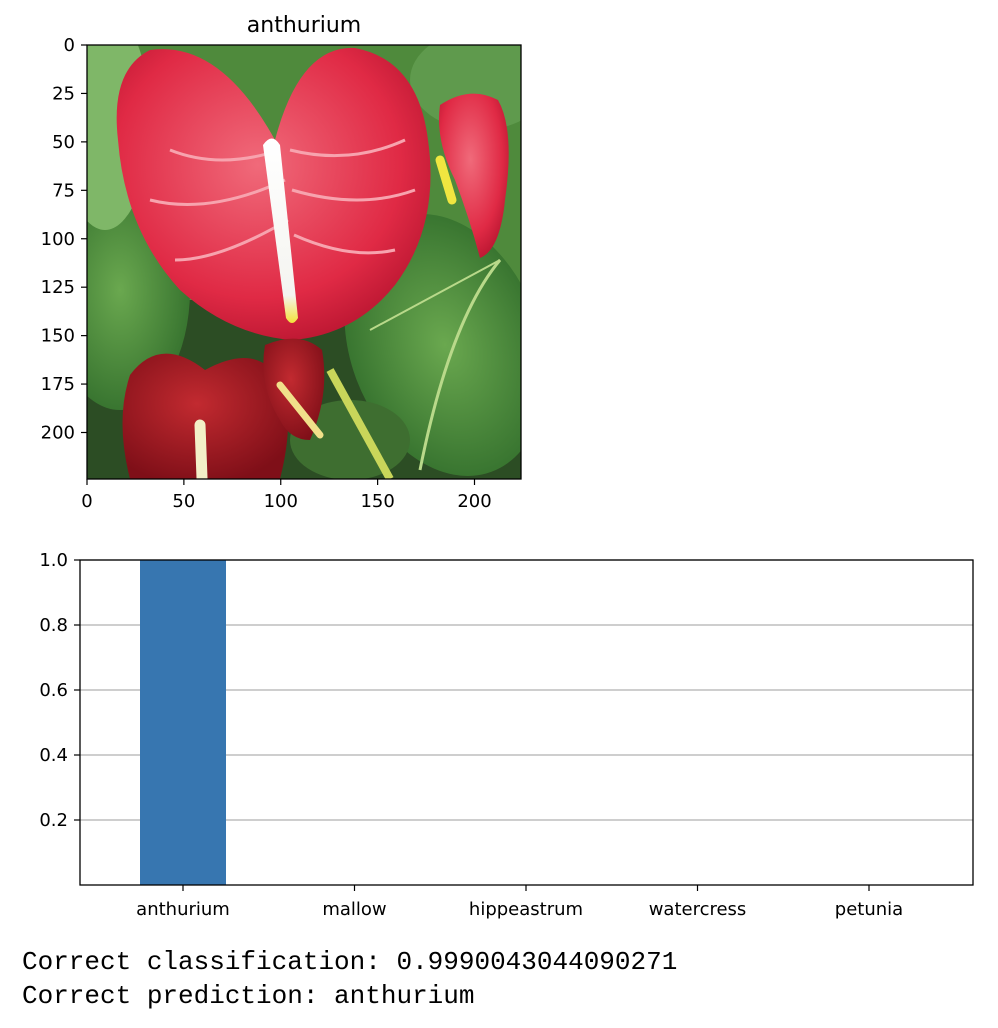 The image size is (998, 1028). Describe the element at coordinates (58, 287) in the screenshot. I see `image-y-tick-label: 125` at that location.